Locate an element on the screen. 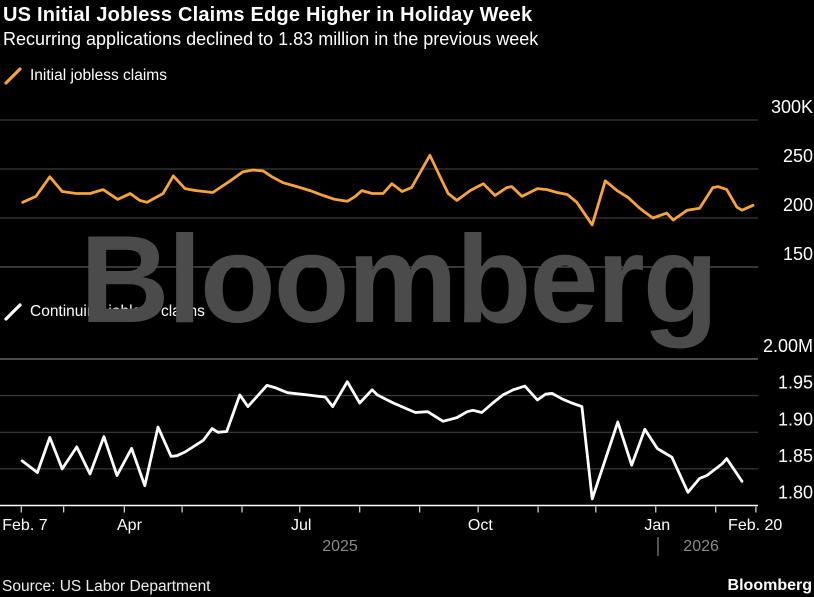 Image resolution: width=814 pixels, height=597 pixels. legend-initial-jobless-claims: Initial jobless claims is located at coordinates (85, 76).